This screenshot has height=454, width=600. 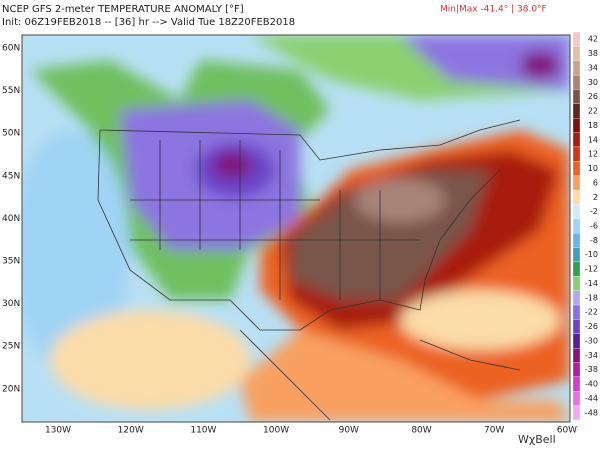 I want to click on colorbar-label: -14, so click(x=591, y=283).